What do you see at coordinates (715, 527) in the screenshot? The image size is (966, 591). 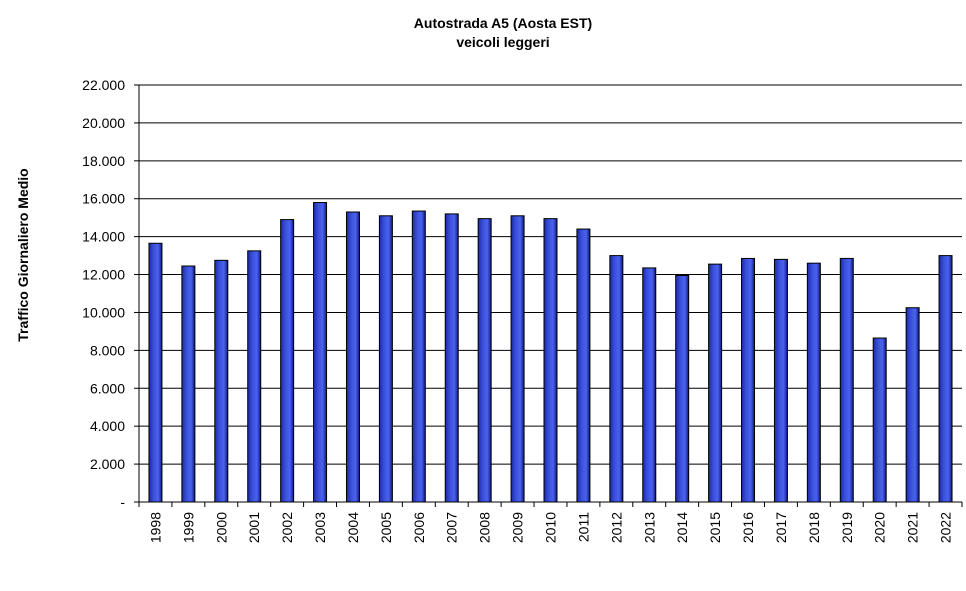 I see `x-tick-label: 2015` at bounding box center [715, 527].